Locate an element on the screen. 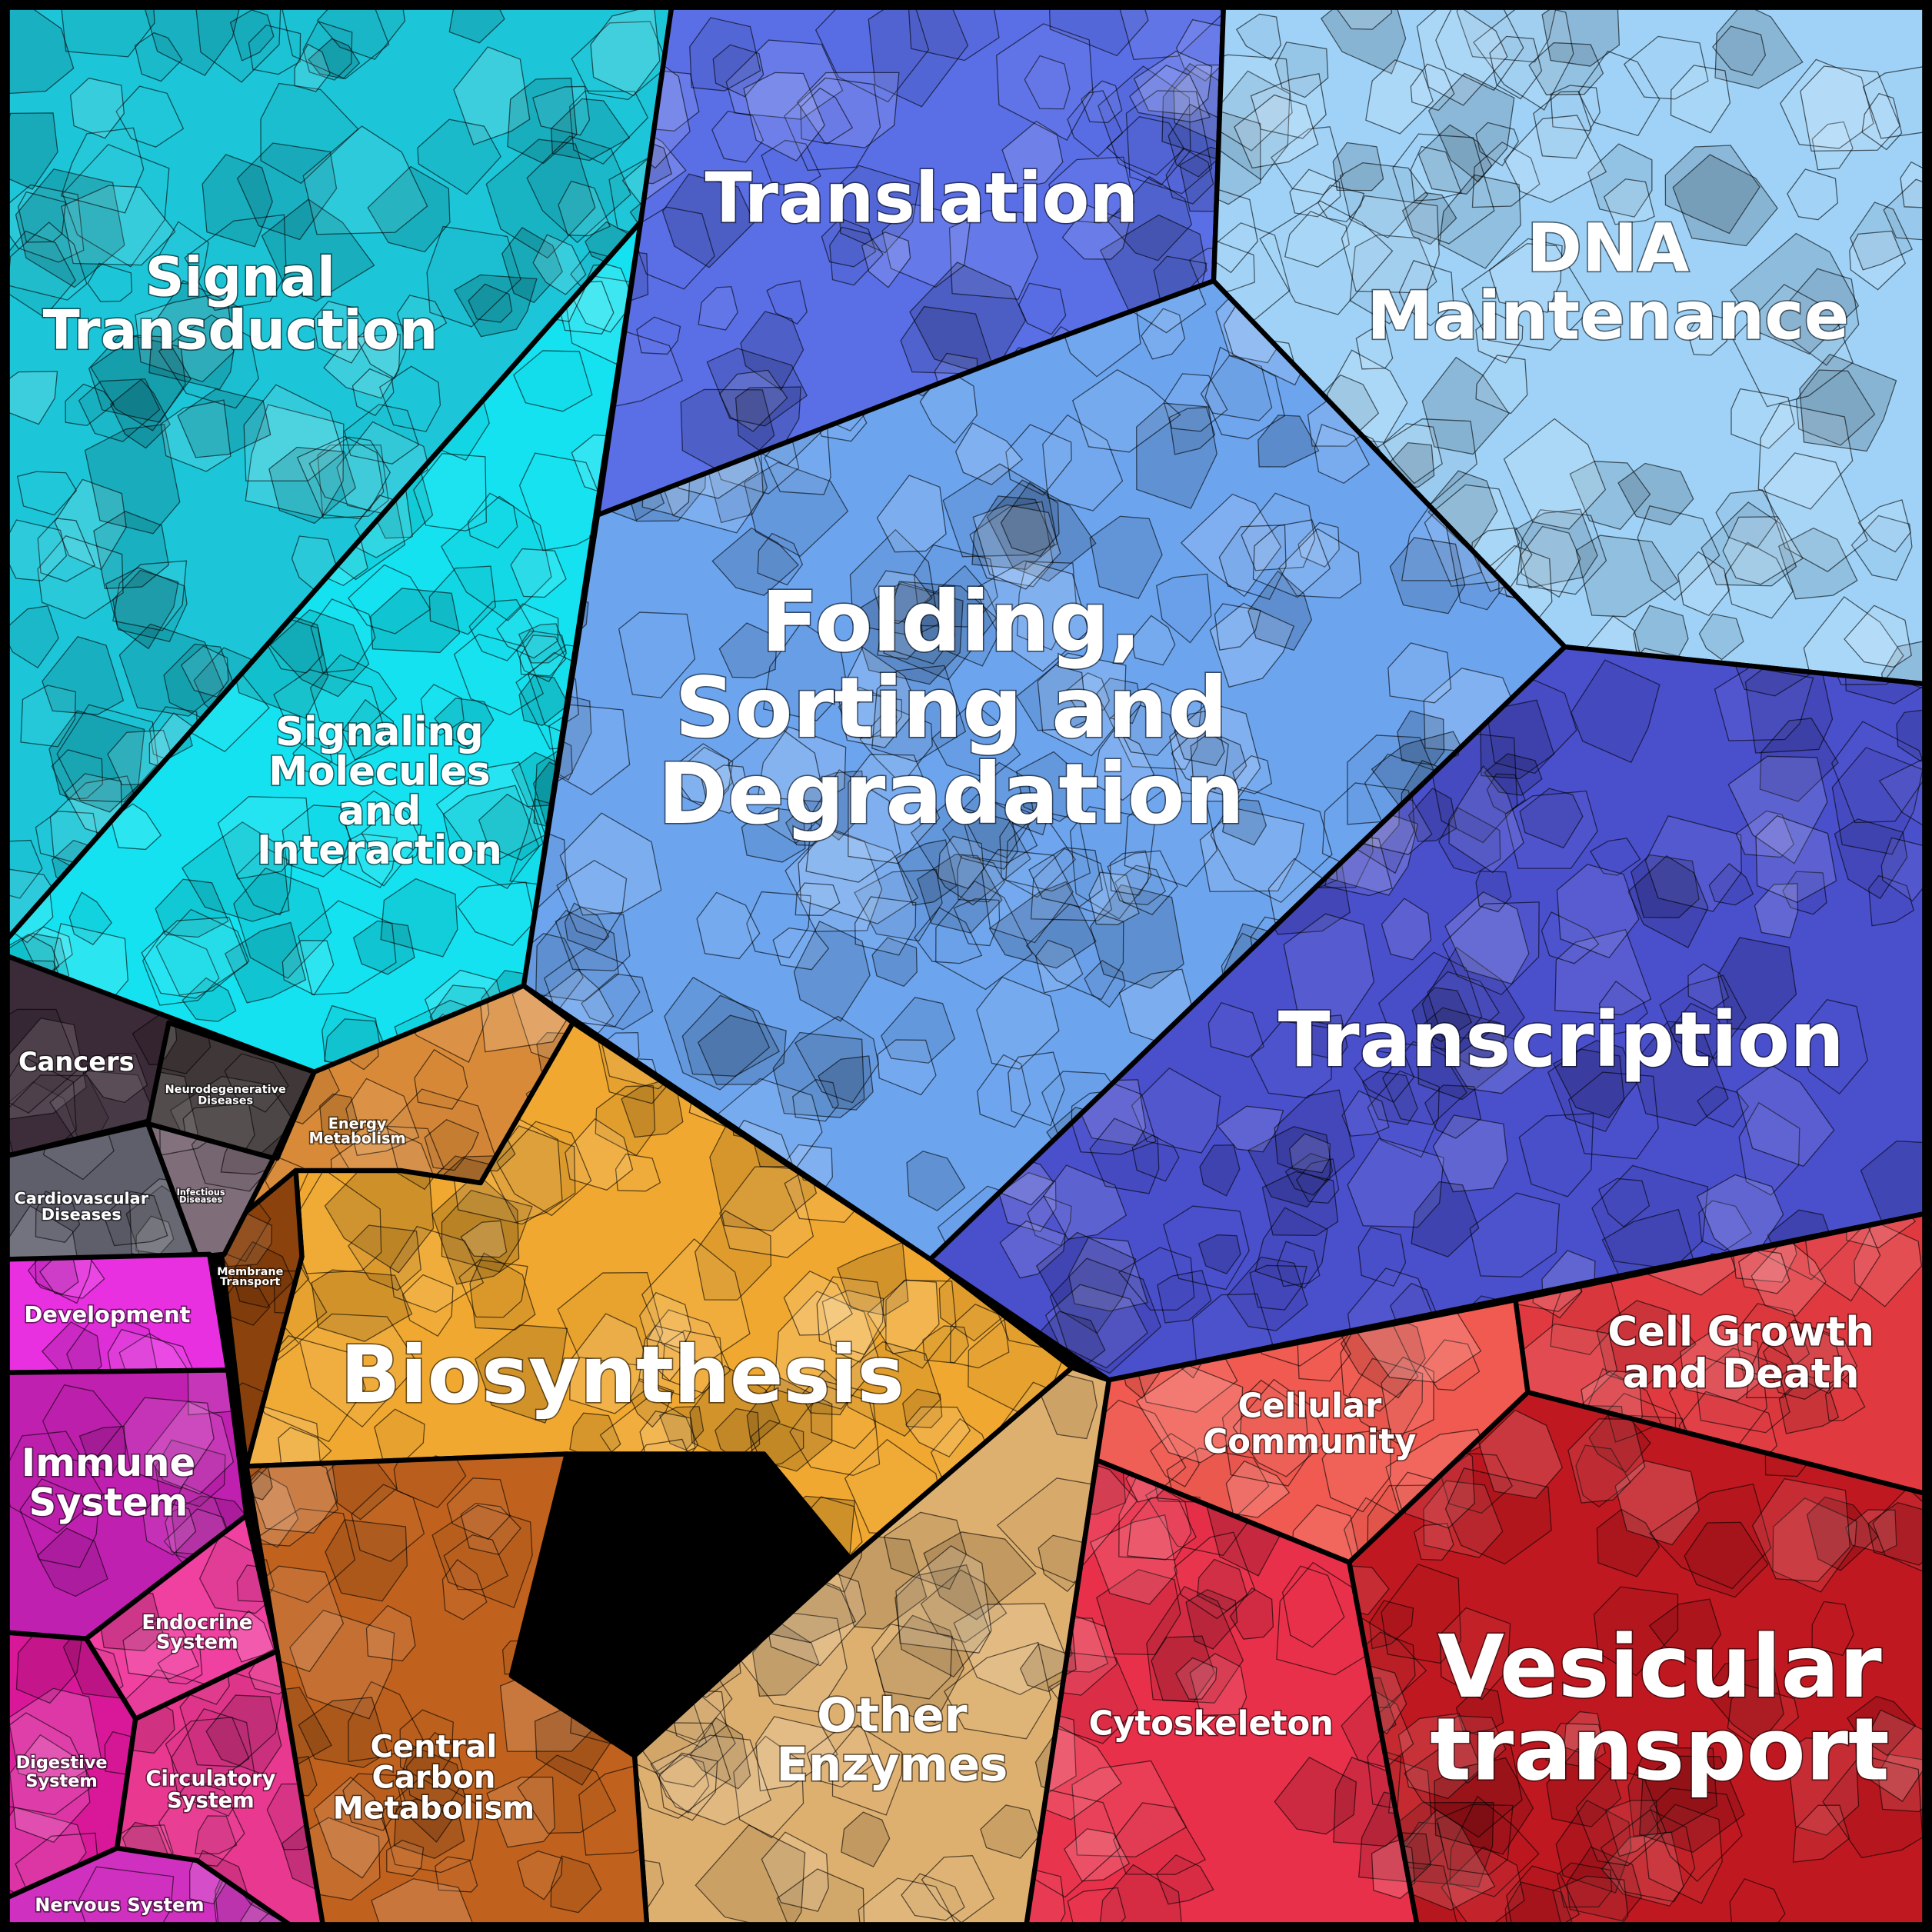  label-line: Central is located at coordinates (434, 1747).